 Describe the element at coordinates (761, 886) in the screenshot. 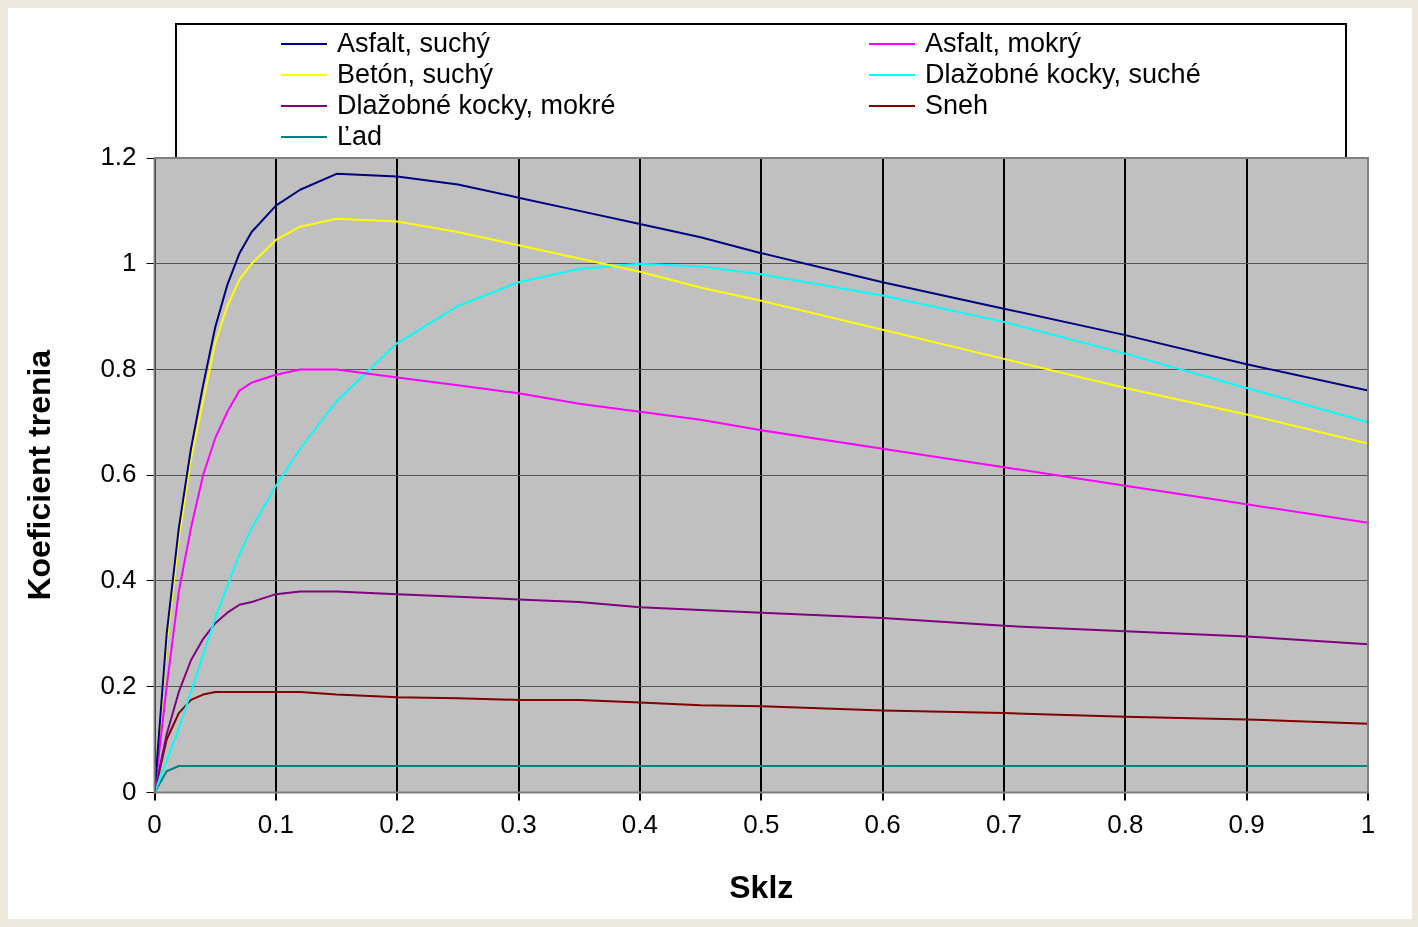

I see `x-axis-title: Sklz` at that location.